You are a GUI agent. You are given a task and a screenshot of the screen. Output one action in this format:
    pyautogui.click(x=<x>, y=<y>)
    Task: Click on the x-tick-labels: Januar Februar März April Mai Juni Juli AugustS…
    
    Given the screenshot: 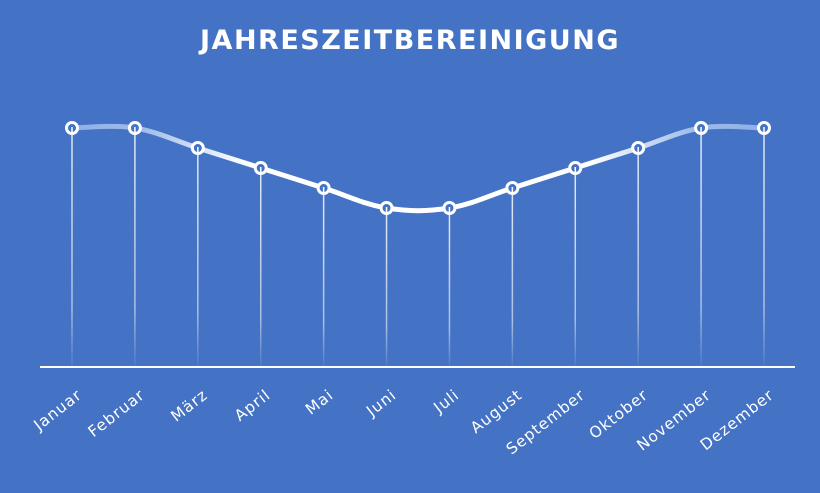 What is the action you would take?
    pyautogui.click(x=404, y=422)
    